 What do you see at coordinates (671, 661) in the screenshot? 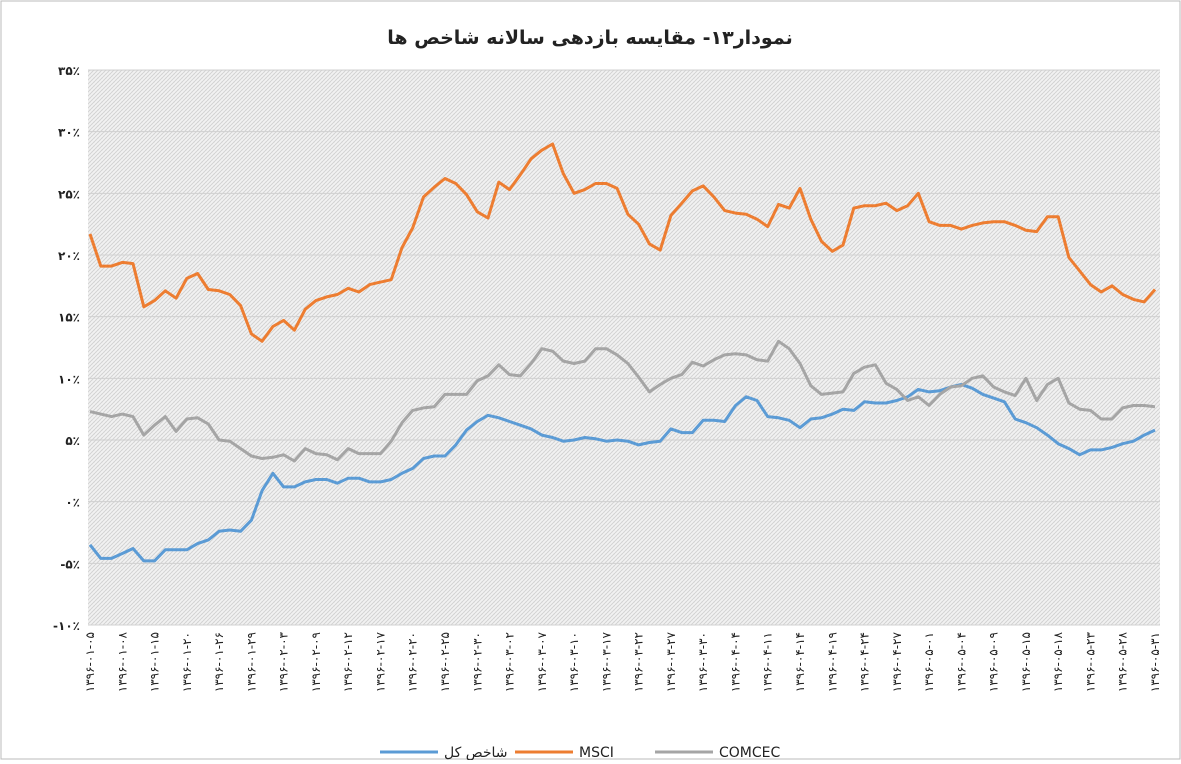
I see `x-tick-label: ۱۳۹۶-۰۳-۲۷` at bounding box center [671, 661].